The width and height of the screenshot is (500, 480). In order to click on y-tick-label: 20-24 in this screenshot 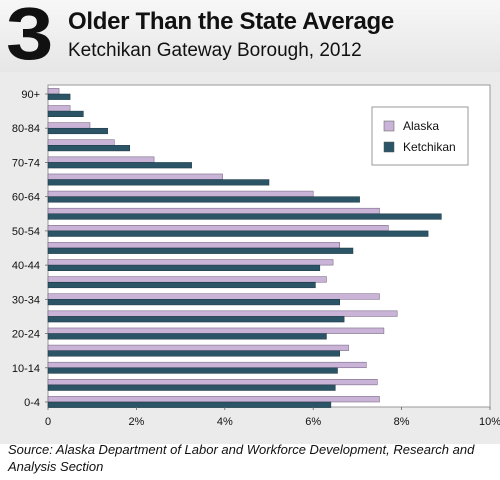, I will do `click(26, 335)`.